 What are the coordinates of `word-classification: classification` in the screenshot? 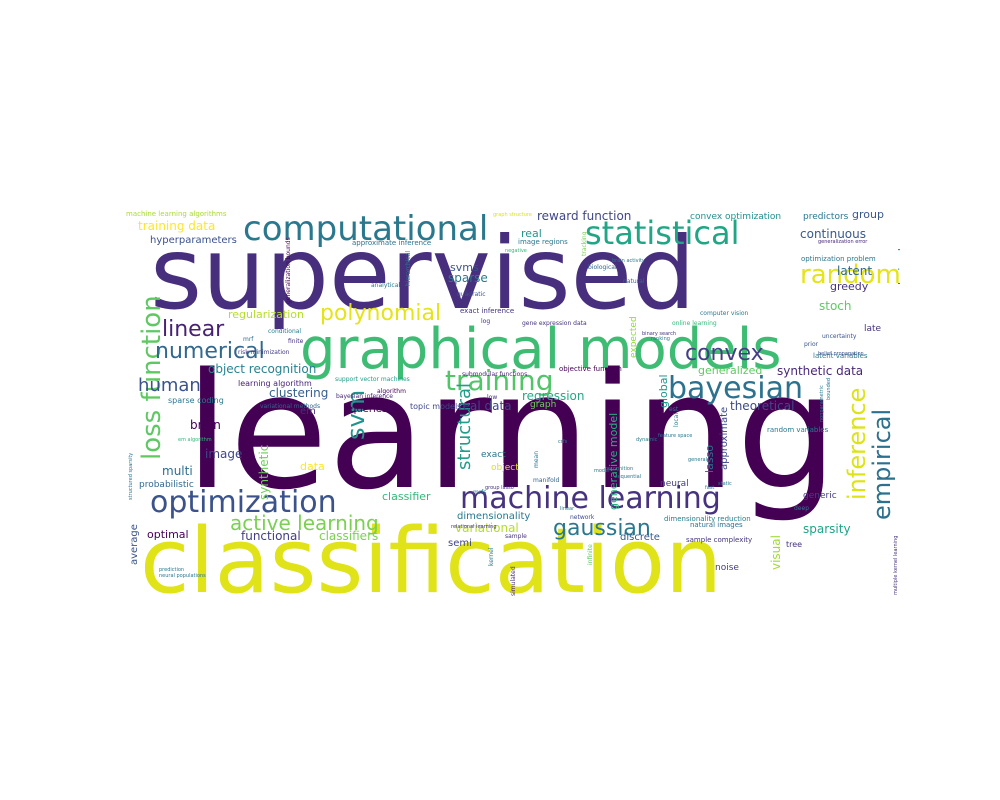 It's located at (431, 554).